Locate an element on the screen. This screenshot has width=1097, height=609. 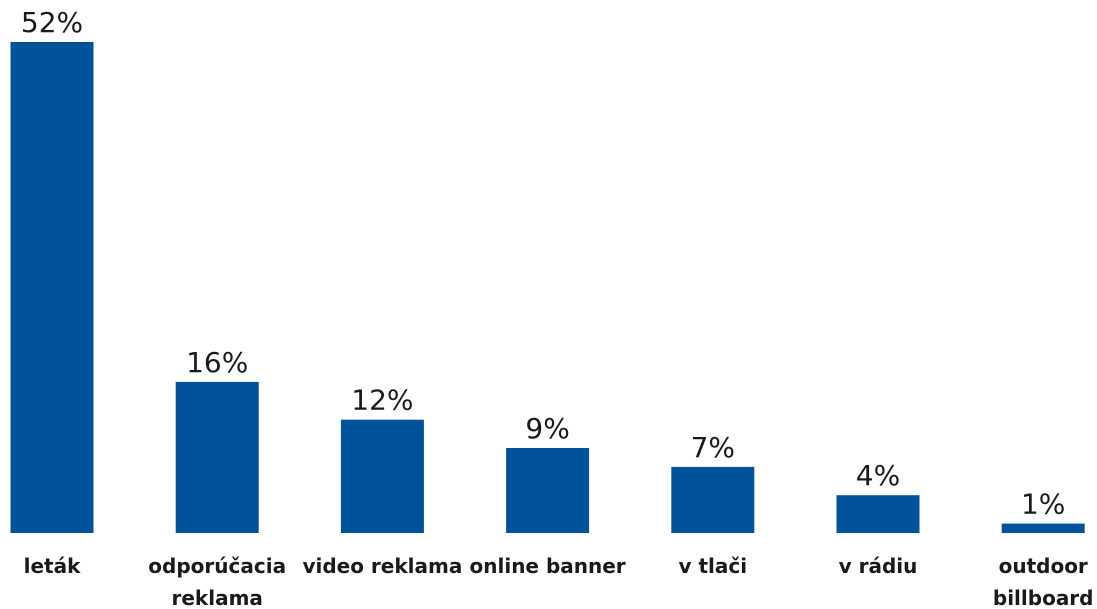
value-label-2: 12% is located at coordinates (382, 400).